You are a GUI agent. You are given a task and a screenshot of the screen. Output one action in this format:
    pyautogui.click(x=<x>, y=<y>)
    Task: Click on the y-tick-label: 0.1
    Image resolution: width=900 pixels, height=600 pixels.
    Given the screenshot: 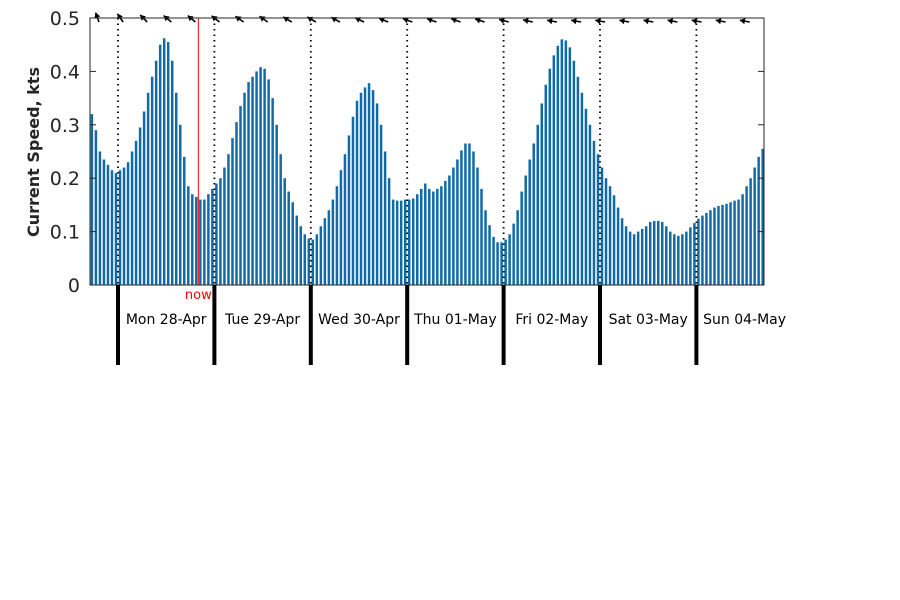 What is the action you would take?
    pyautogui.click(x=65, y=233)
    